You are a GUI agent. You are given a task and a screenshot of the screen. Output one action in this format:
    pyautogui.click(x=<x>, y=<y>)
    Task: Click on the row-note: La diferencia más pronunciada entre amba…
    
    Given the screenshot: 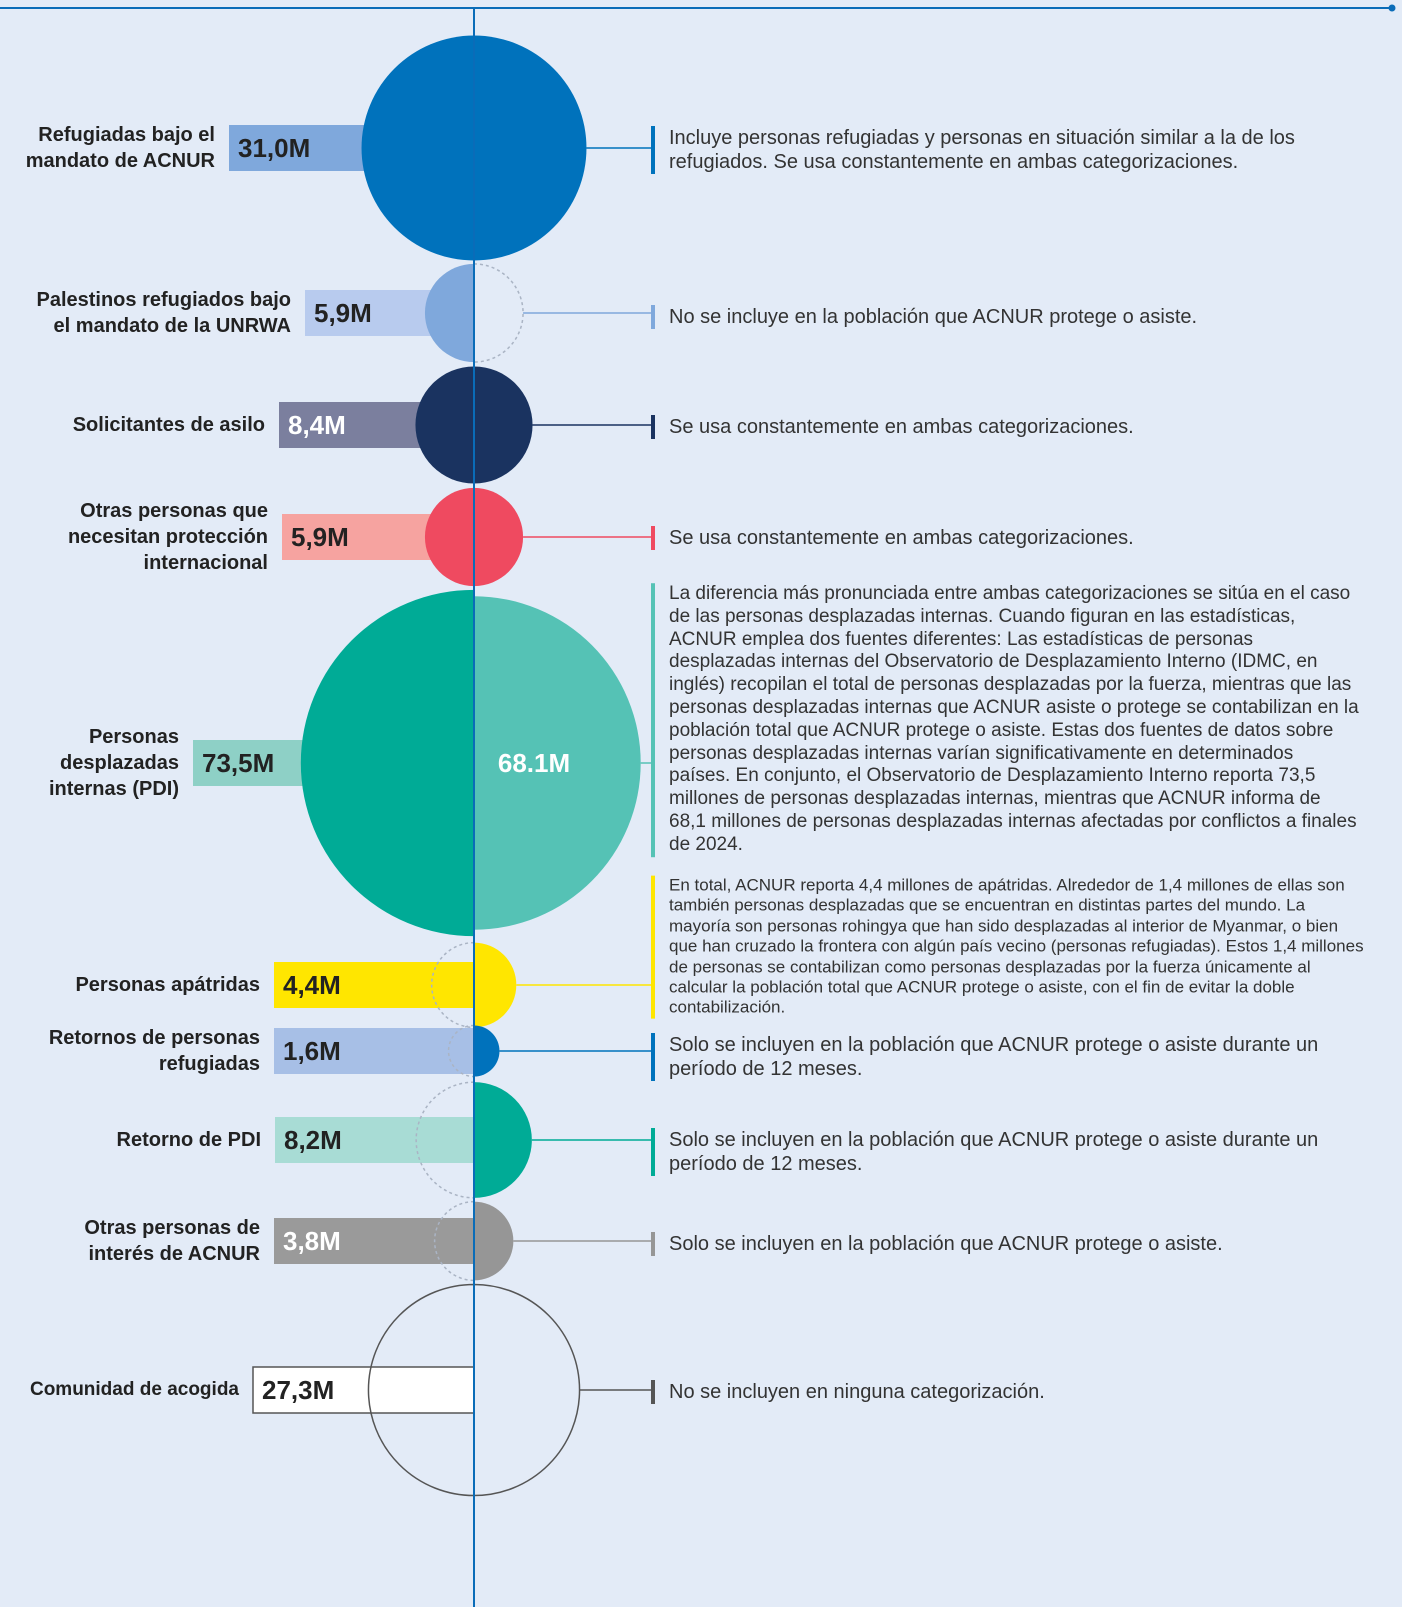 What is the action you would take?
    pyautogui.click(x=1005, y=720)
    